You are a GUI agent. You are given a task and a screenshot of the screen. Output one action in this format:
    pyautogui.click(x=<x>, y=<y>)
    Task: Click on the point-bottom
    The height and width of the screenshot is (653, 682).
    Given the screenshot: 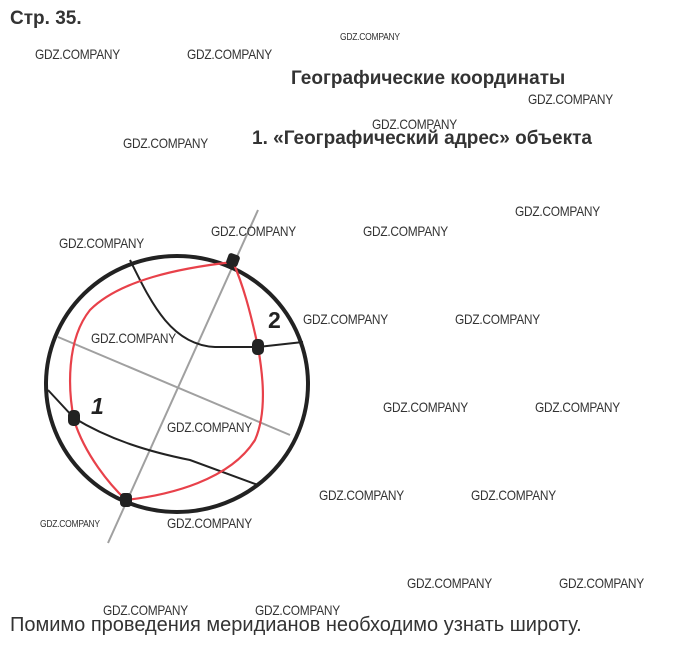 What is the action you would take?
    pyautogui.click(x=126, y=500)
    